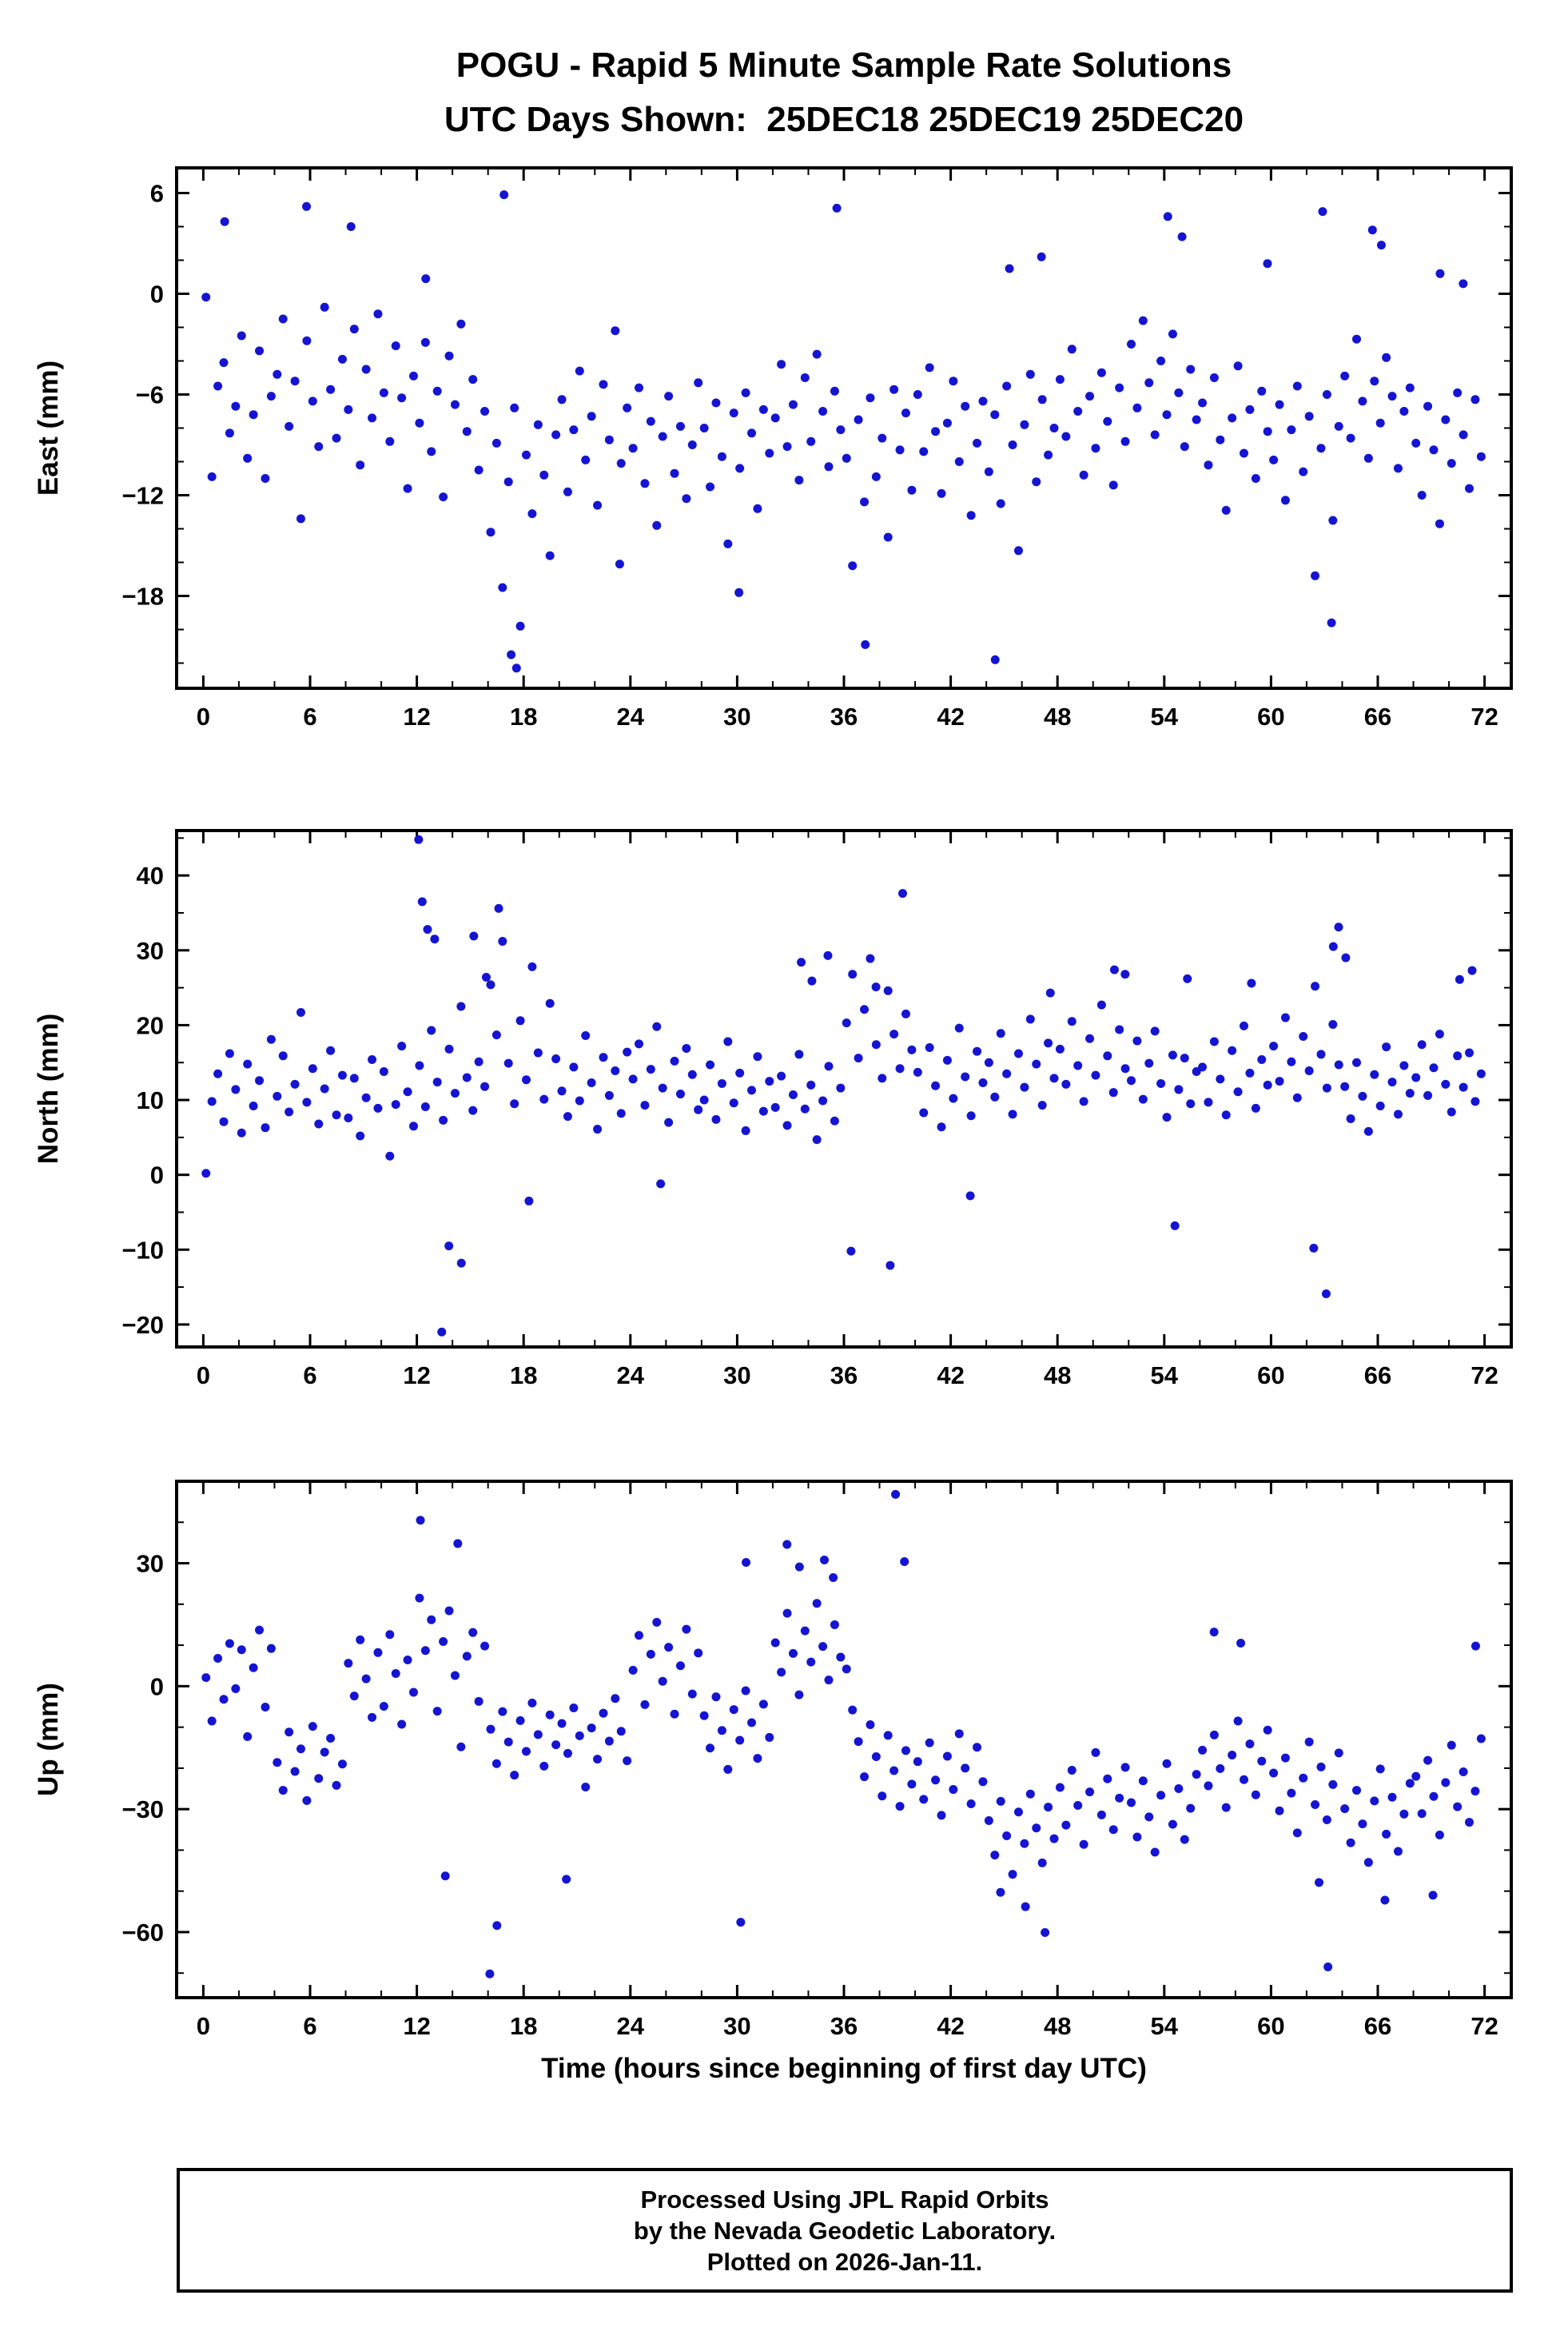 The image size is (1568, 2347). Describe the element at coordinates (844, 119) in the screenshot. I see `chart-subtitle: UTC Days Shown: 25DEC18 25DEC19 25DEC20` at that location.